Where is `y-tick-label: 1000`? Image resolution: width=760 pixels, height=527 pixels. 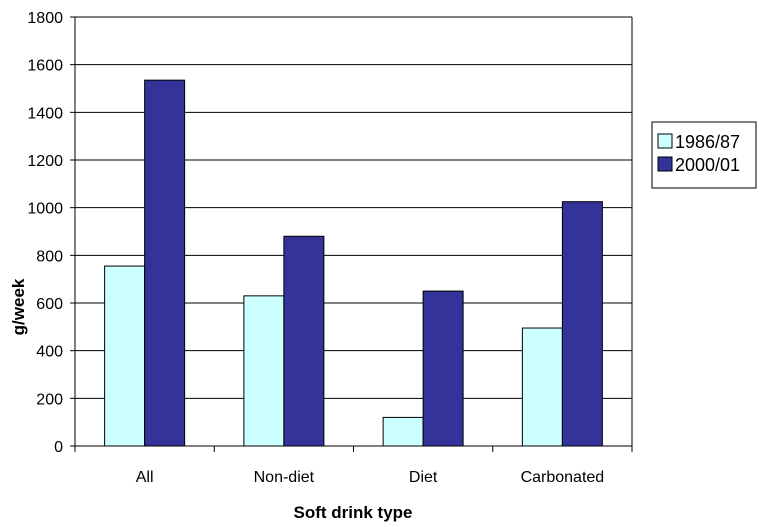 y-tick-label: 1000 is located at coordinates (45, 209).